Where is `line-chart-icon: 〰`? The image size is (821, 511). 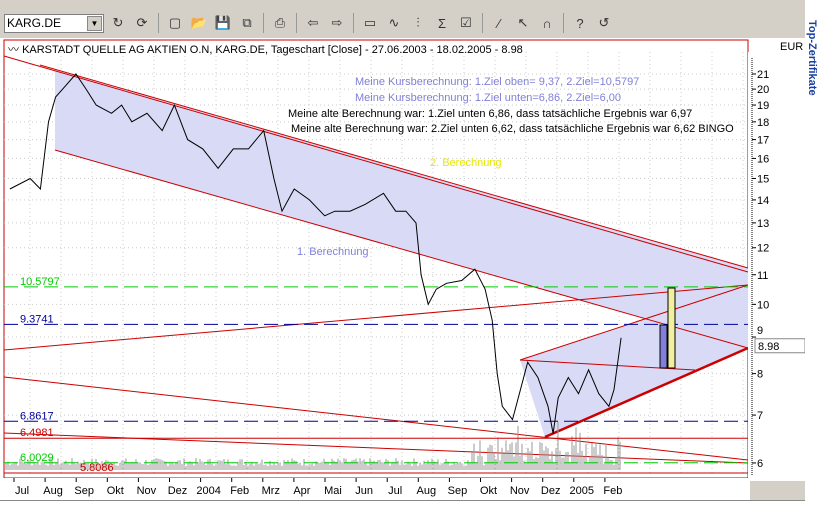
line-chart-icon: 〰 is located at coordinates (13, 50).